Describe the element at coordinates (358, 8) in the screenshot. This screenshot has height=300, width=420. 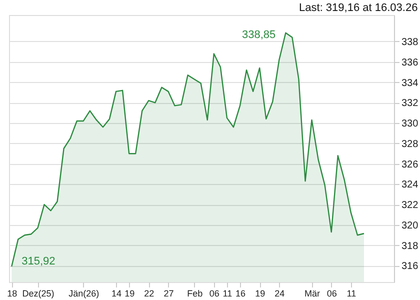
I see `chart-title: Last: 319,16 at 16.03.26` at that location.